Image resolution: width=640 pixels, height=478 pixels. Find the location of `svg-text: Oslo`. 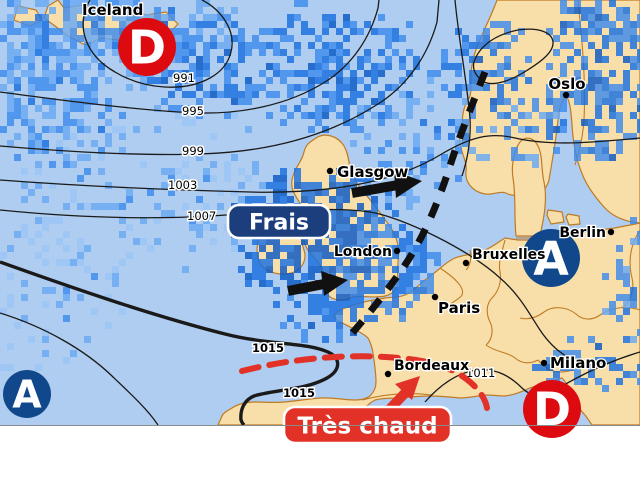

svg-text: Oslo is located at coordinates (566, 84).